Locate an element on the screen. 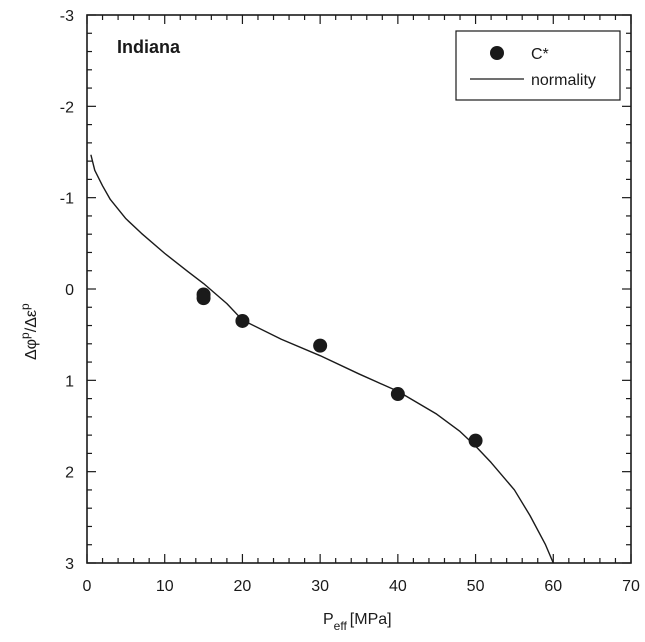 Image resolution: width=645 pixels, height=642 pixels. legend-box is located at coordinates (538, 65).